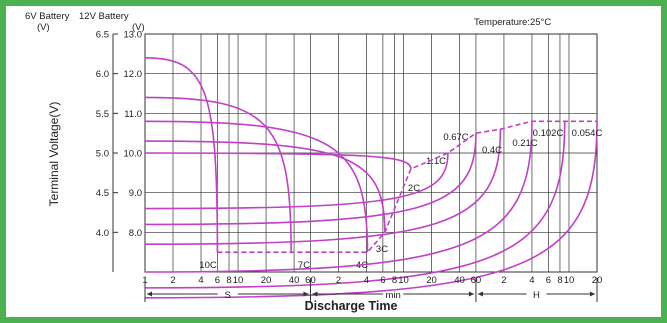  Describe the element at coordinates (492, 150) in the screenshot. I see `curve-label-0p4C: 0.4C` at that location.